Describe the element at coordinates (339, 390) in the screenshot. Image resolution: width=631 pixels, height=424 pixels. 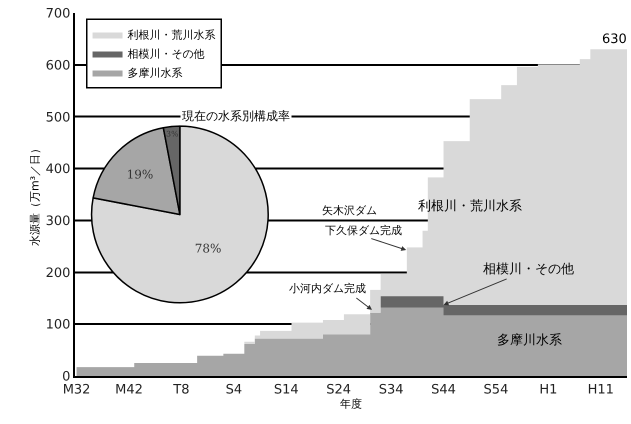
I see `x-tick-label: S24` at that location.